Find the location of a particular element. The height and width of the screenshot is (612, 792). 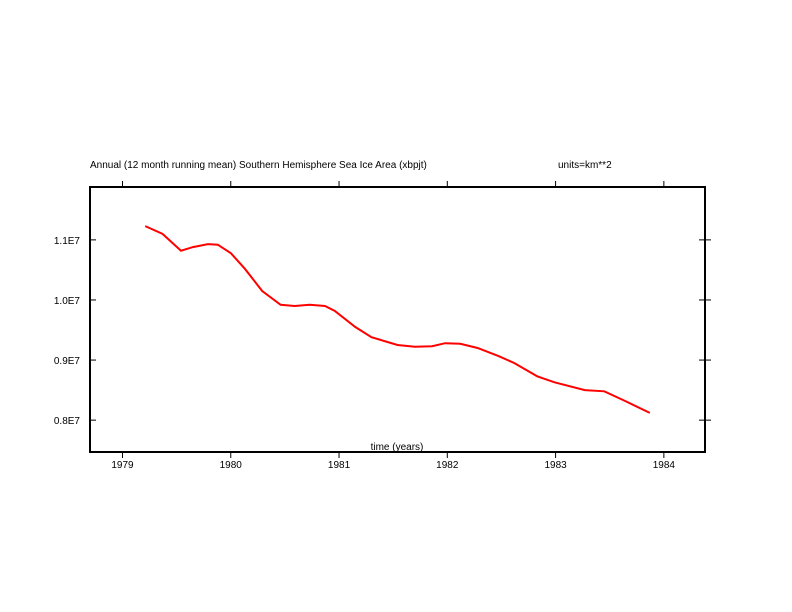

x-tick-label: 1983 is located at coordinates (555, 465).